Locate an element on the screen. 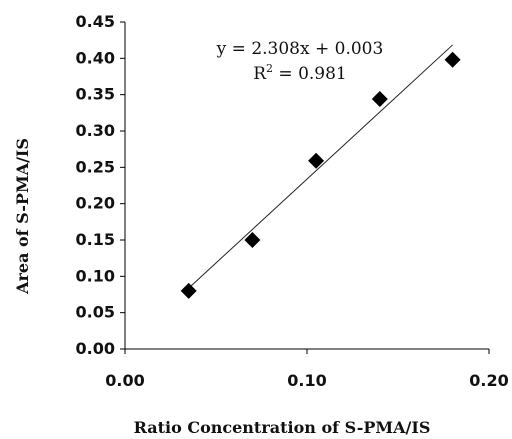 This screenshot has height=439, width=512. y-tick-label: 0.45 is located at coordinates (95, 21).